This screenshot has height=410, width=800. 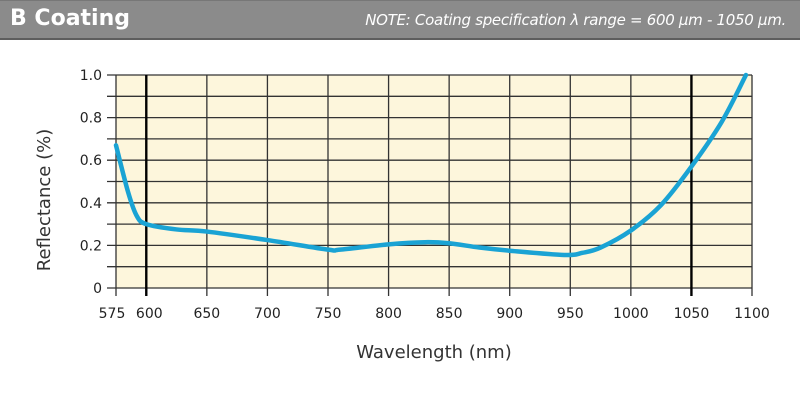 What do you see at coordinates (267, 314) in the screenshot?
I see `x-tick-label: 700` at bounding box center [267, 314].